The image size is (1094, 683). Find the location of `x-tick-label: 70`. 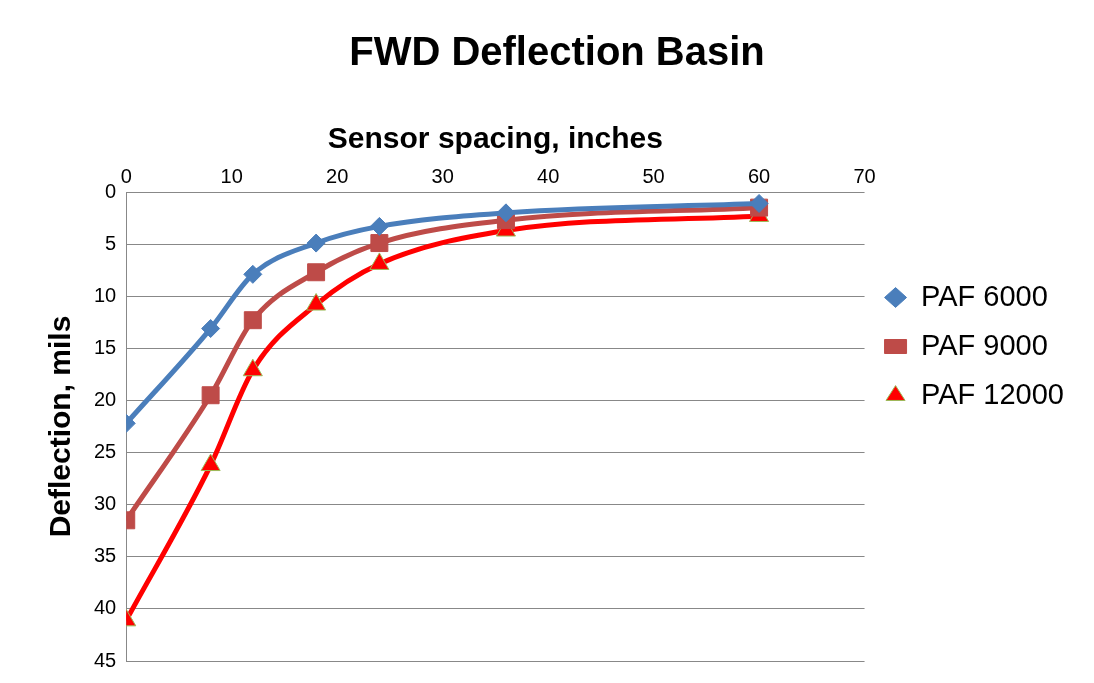

x-tick-label: 70 is located at coordinates (864, 175).